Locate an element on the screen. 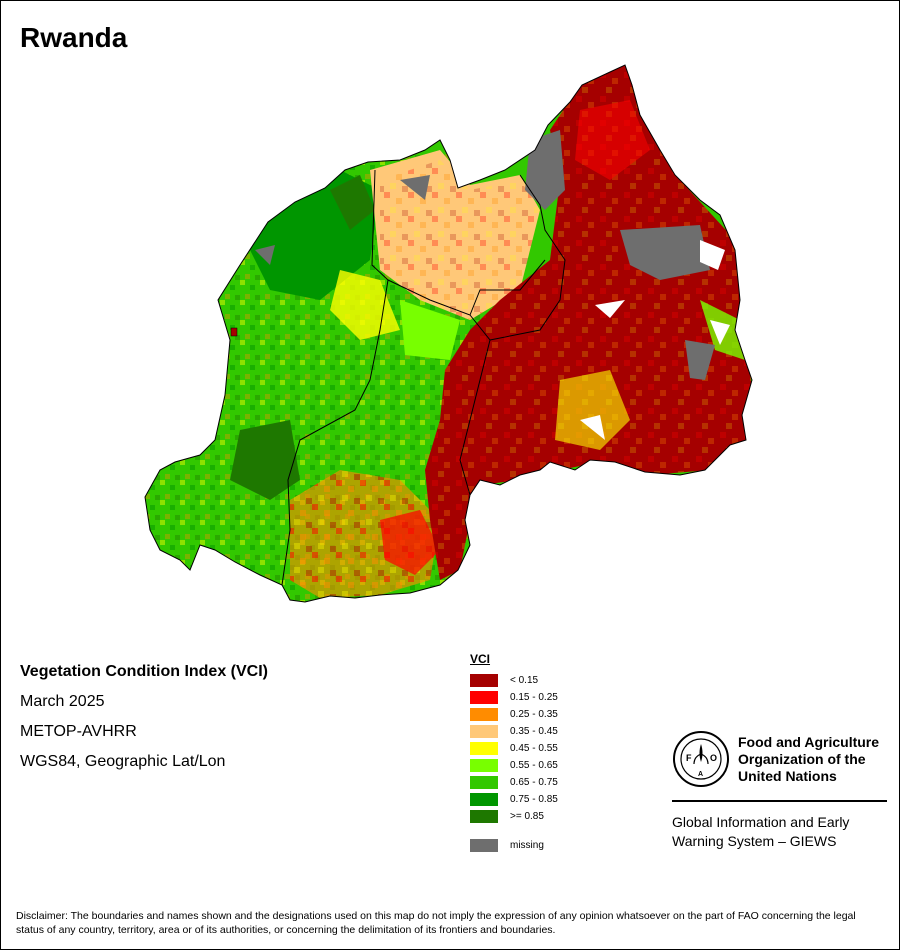 The width and height of the screenshot is (900, 950). legend-row: < 0.15 is located at coordinates (514, 680).